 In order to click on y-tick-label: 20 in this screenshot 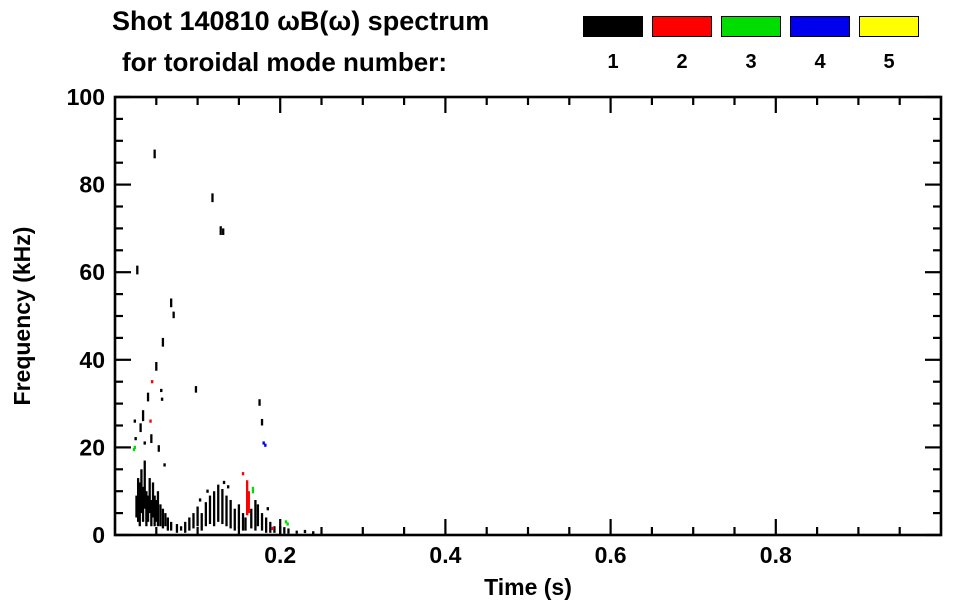, I will do `click(92, 447)`.